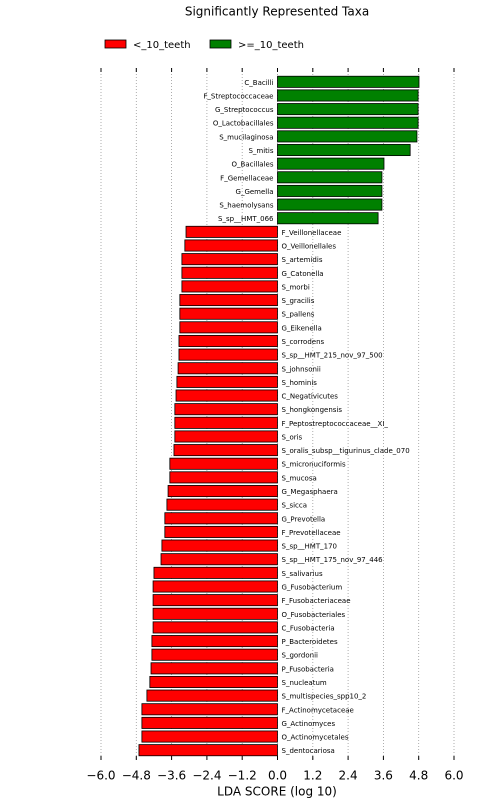 The height and width of the screenshot is (810, 504). I want to click on category-label: S_hongkongensis, so click(312, 410).